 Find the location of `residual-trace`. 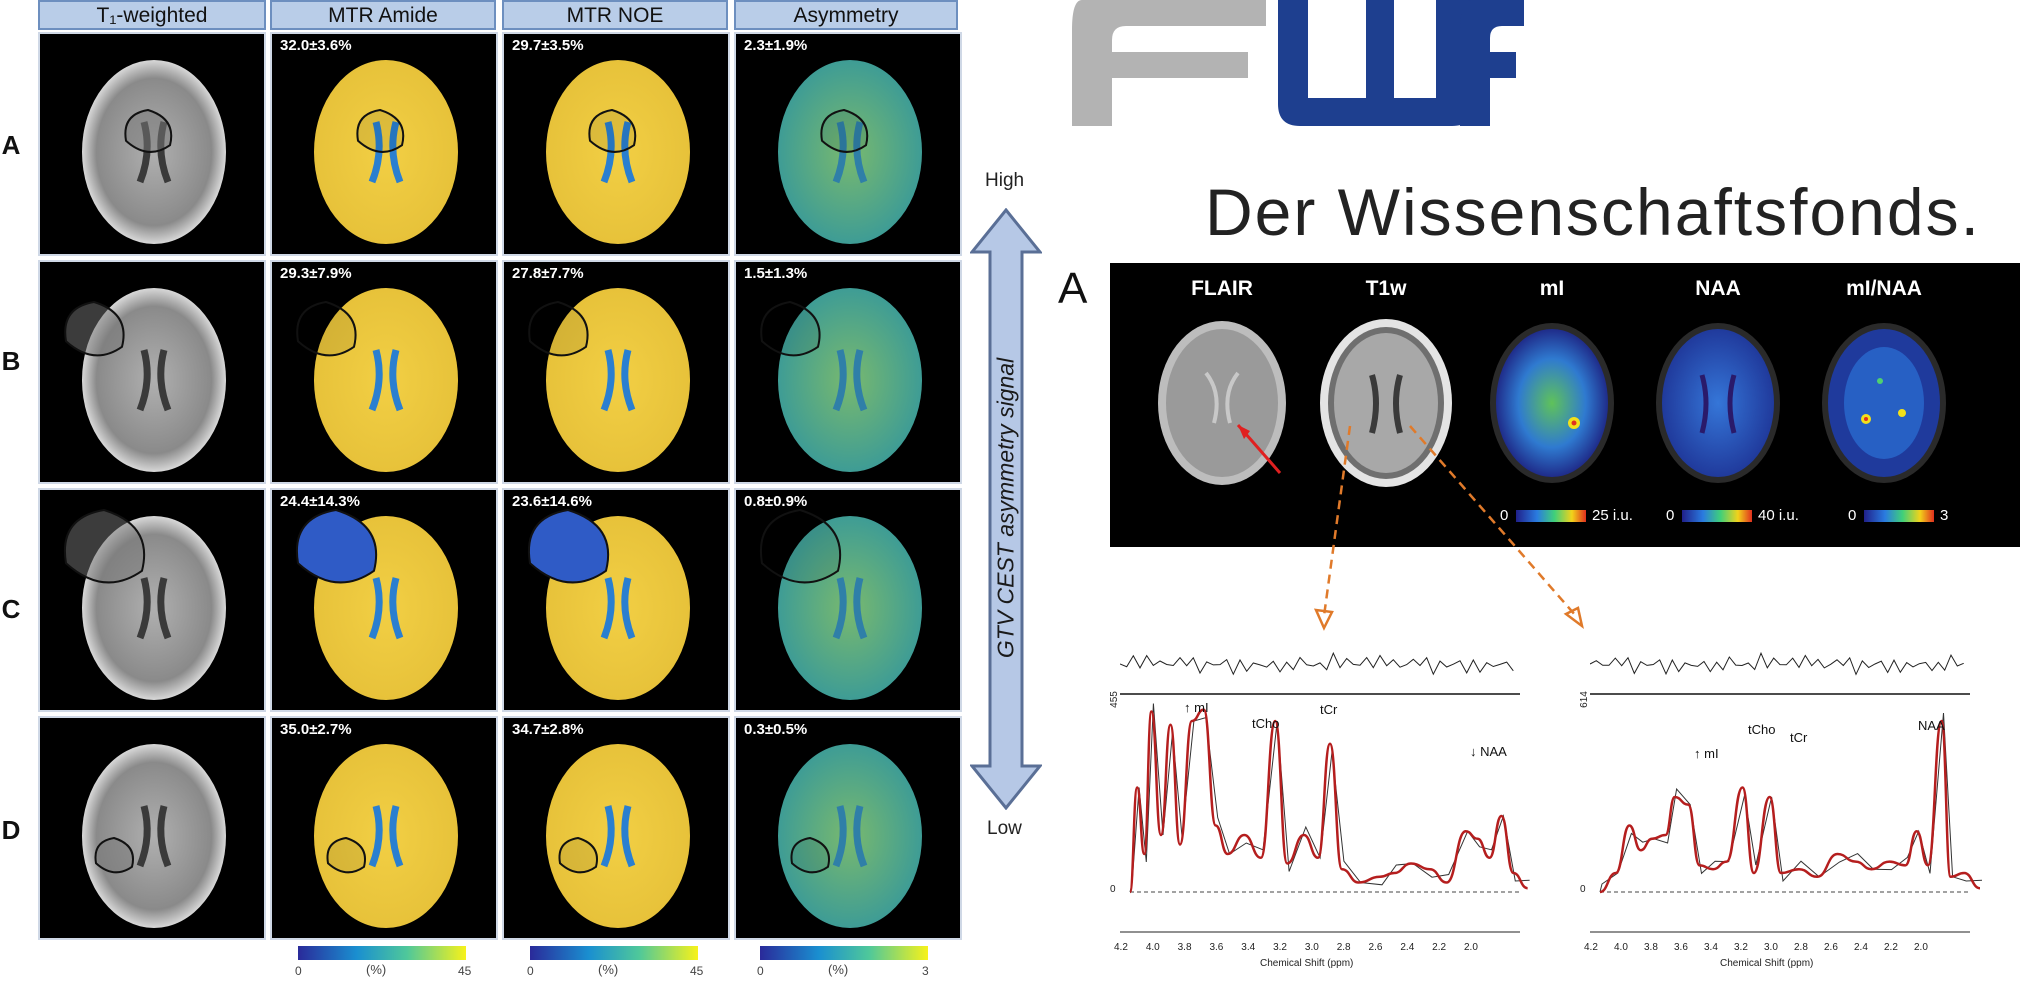

residual-trace is located at coordinates (1777, 663).